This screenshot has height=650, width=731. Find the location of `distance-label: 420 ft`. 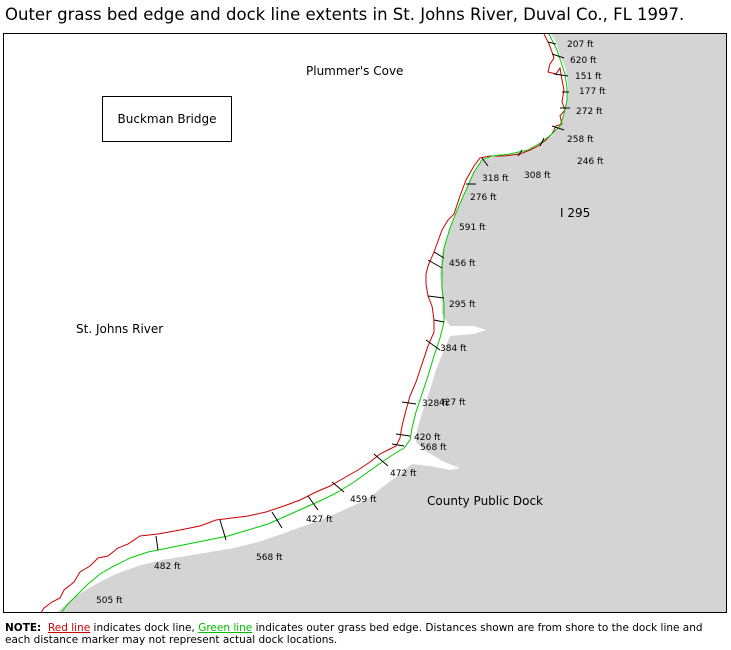

distance-label: 420 ft is located at coordinates (427, 438).